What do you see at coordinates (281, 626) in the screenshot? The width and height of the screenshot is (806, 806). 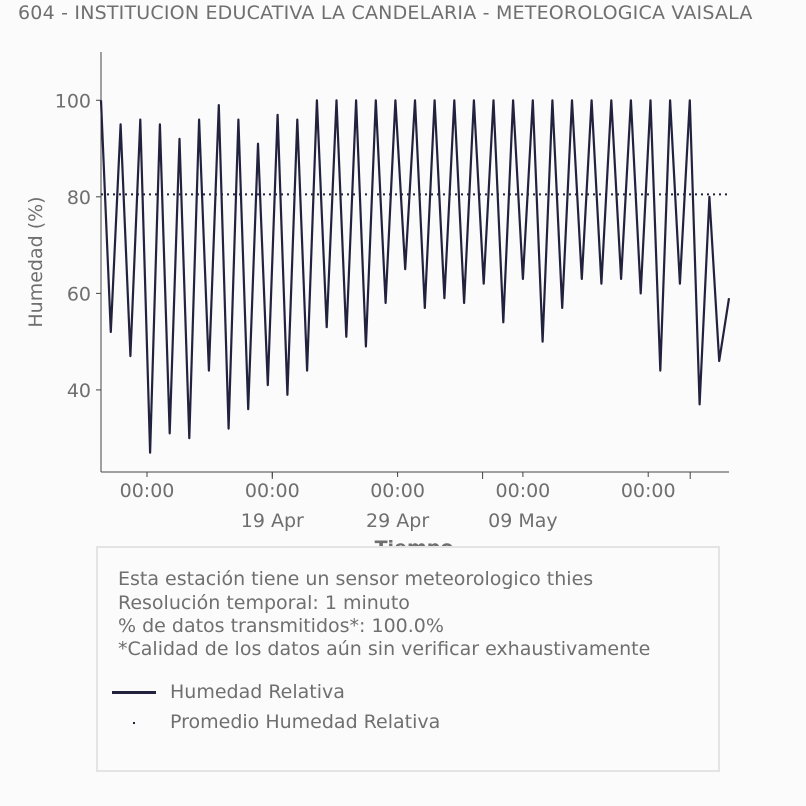 I see `info-transmitted: % de datos transmitidos*: 100.0%` at bounding box center [281, 626].